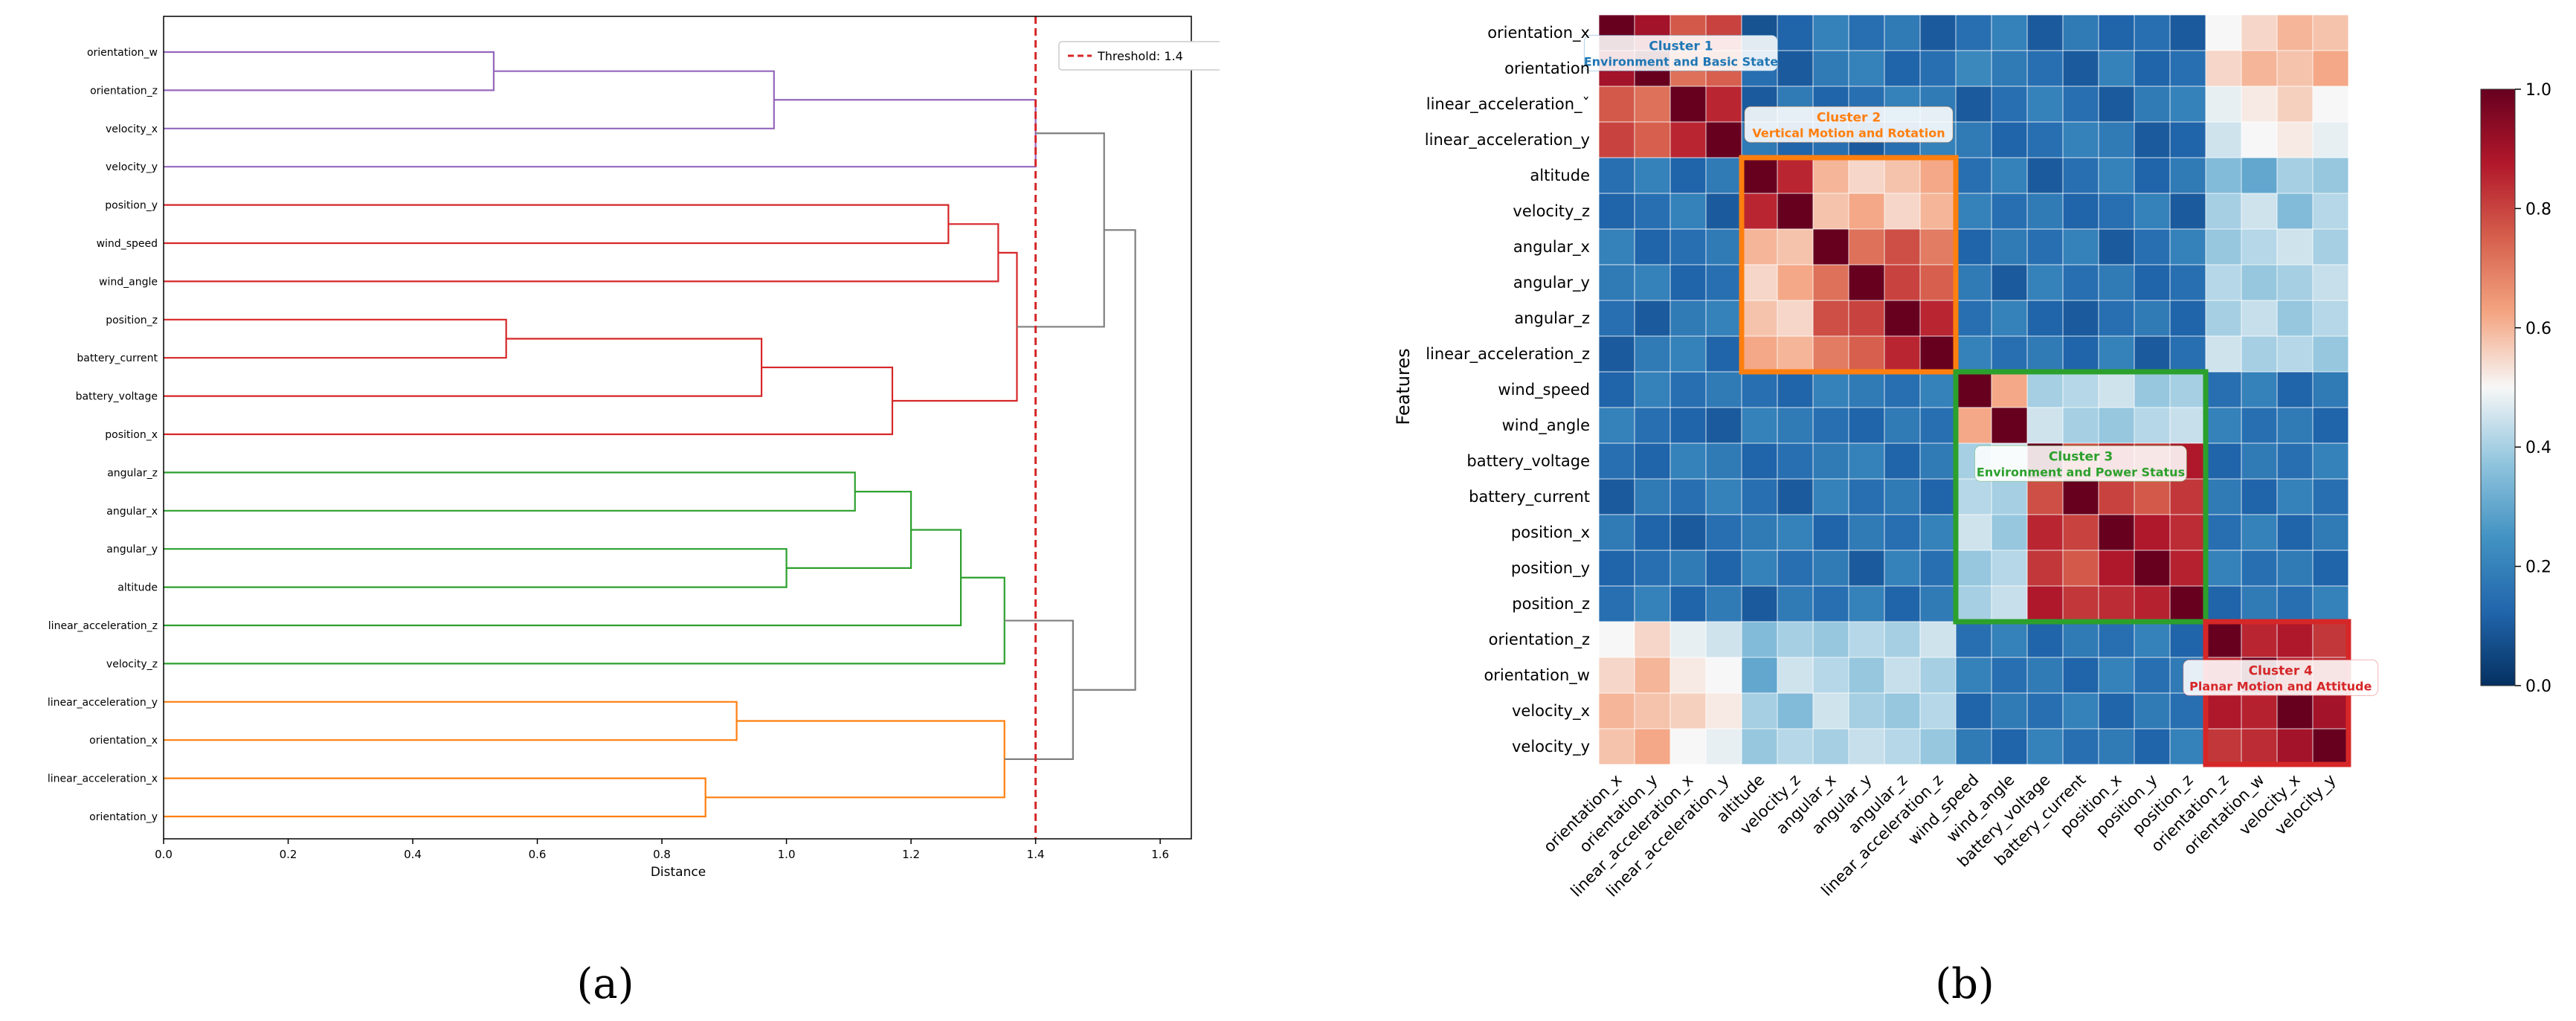 The height and width of the screenshot is (1021, 2576). Describe the element at coordinates (2538, 209) in the screenshot. I see `colorbar-tick-label: 0.8` at that location.